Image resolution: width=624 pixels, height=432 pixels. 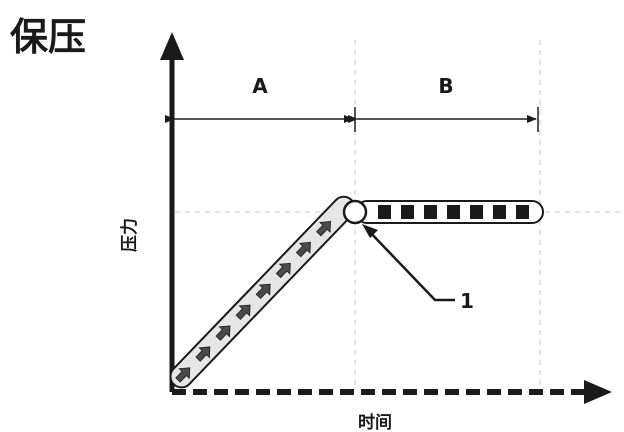 I want to click on ramp-arrow-icons, so click(x=253, y=302).